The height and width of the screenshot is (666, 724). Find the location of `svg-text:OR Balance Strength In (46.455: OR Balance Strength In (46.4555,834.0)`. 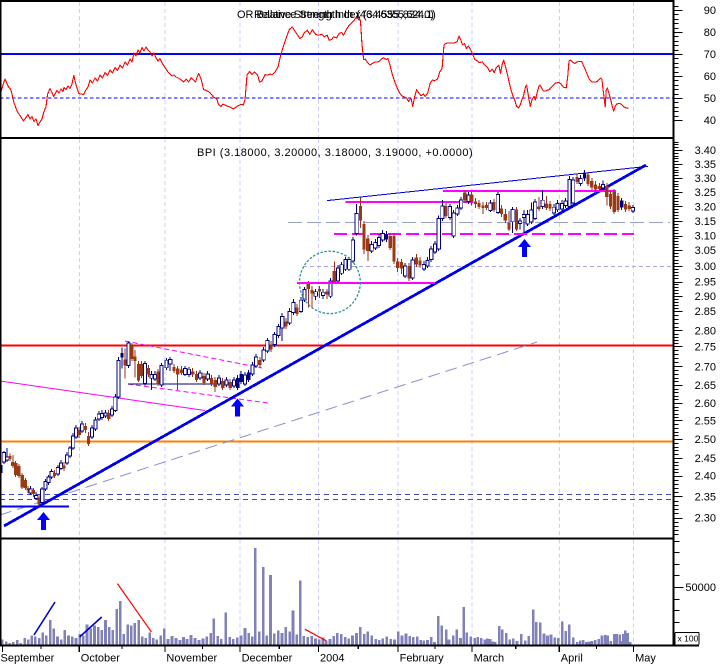

svg-text:OR Balance Strength In (46.455: OR Balance Strength In (46.4555,834.0) is located at coordinates (335, 15).